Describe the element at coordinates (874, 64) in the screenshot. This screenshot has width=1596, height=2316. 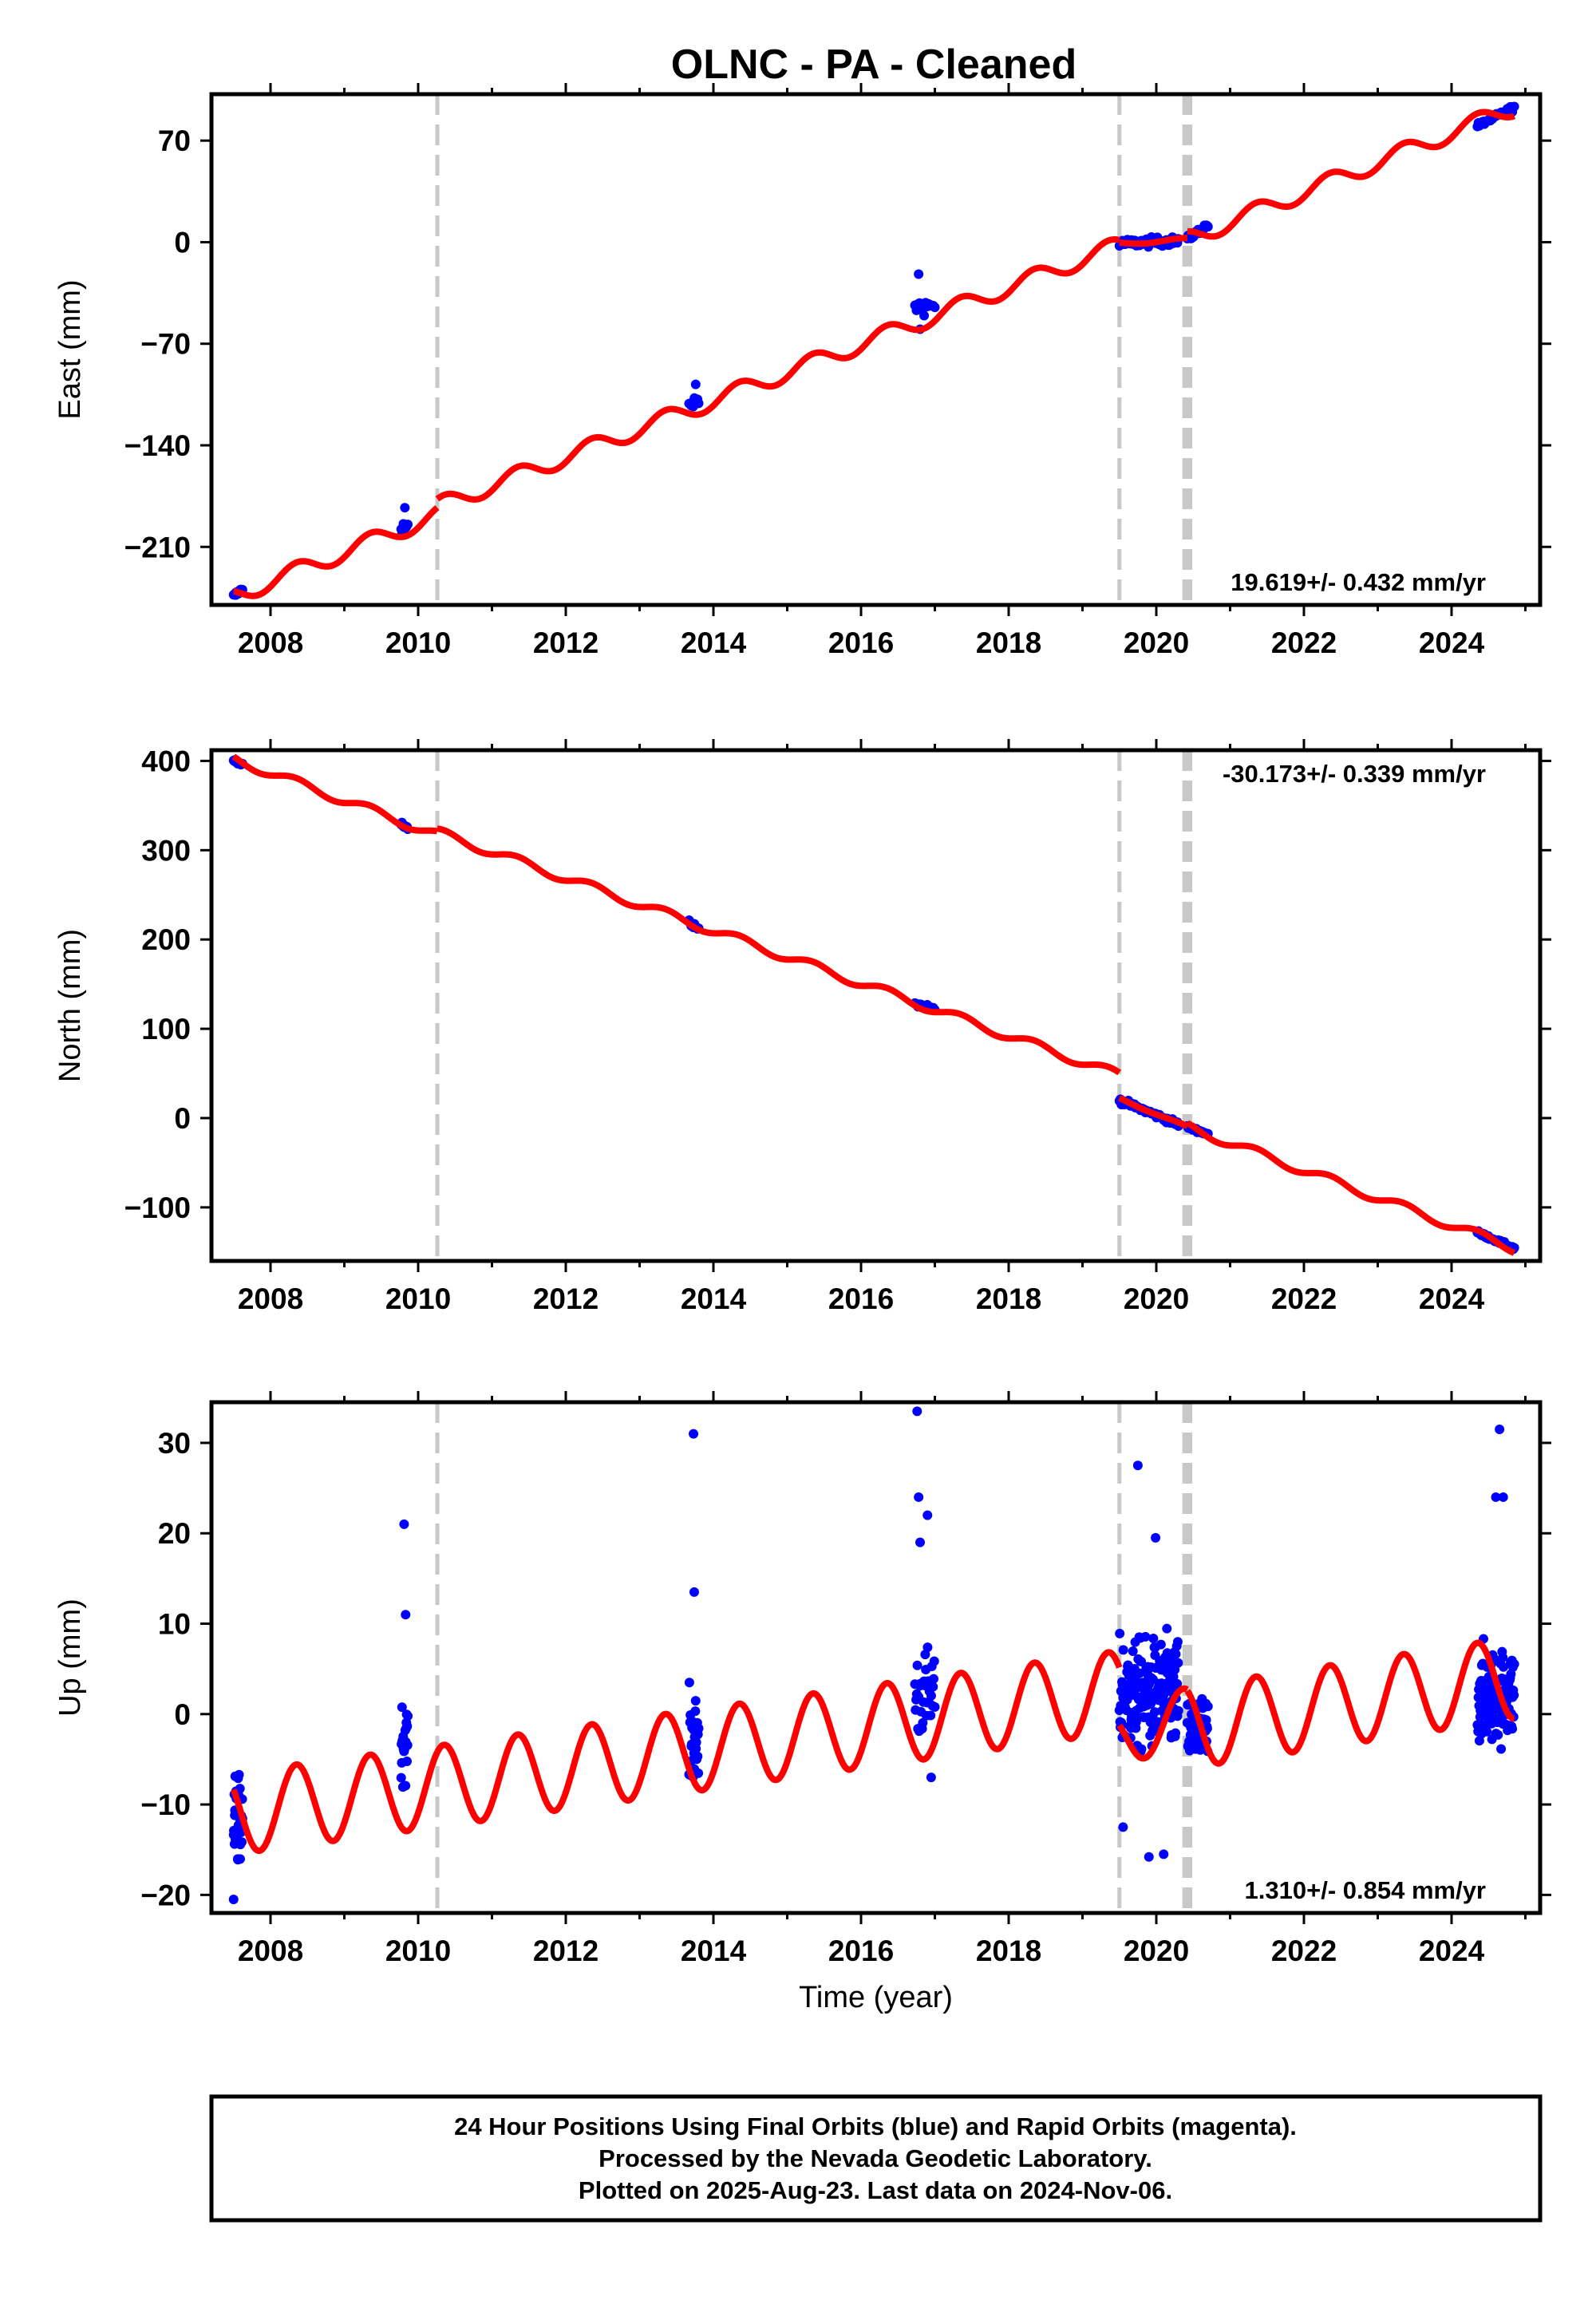
I see `figure-title: OLNC - PA - Cleaned` at that location.